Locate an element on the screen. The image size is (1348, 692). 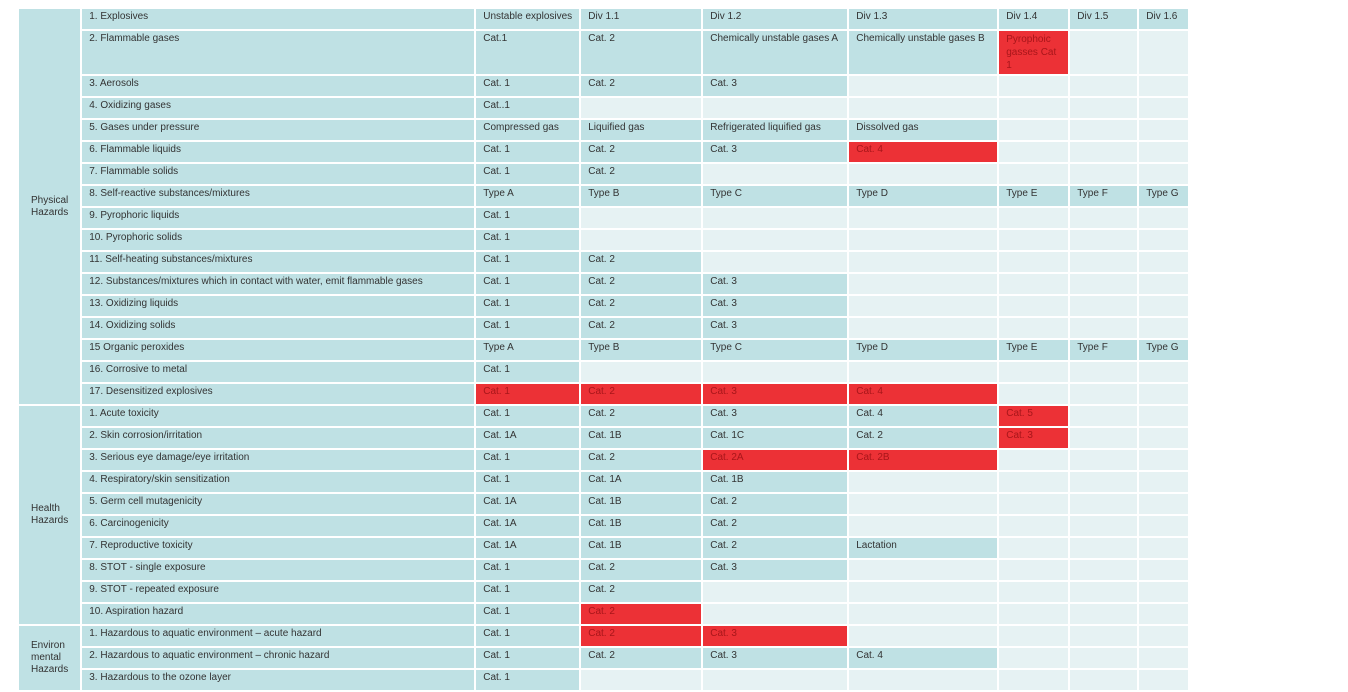
hazard-class: 1. Explosives is located at coordinates (278, 19).